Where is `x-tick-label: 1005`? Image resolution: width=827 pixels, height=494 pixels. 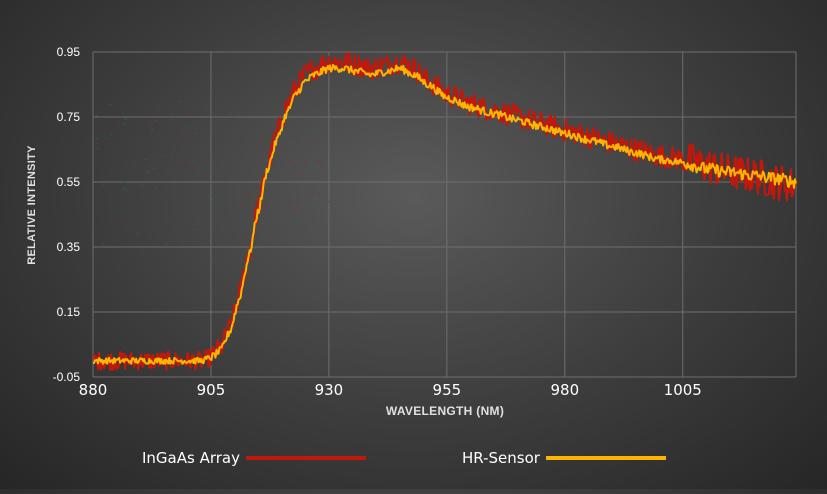
x-tick-label: 1005 is located at coordinates (683, 390).